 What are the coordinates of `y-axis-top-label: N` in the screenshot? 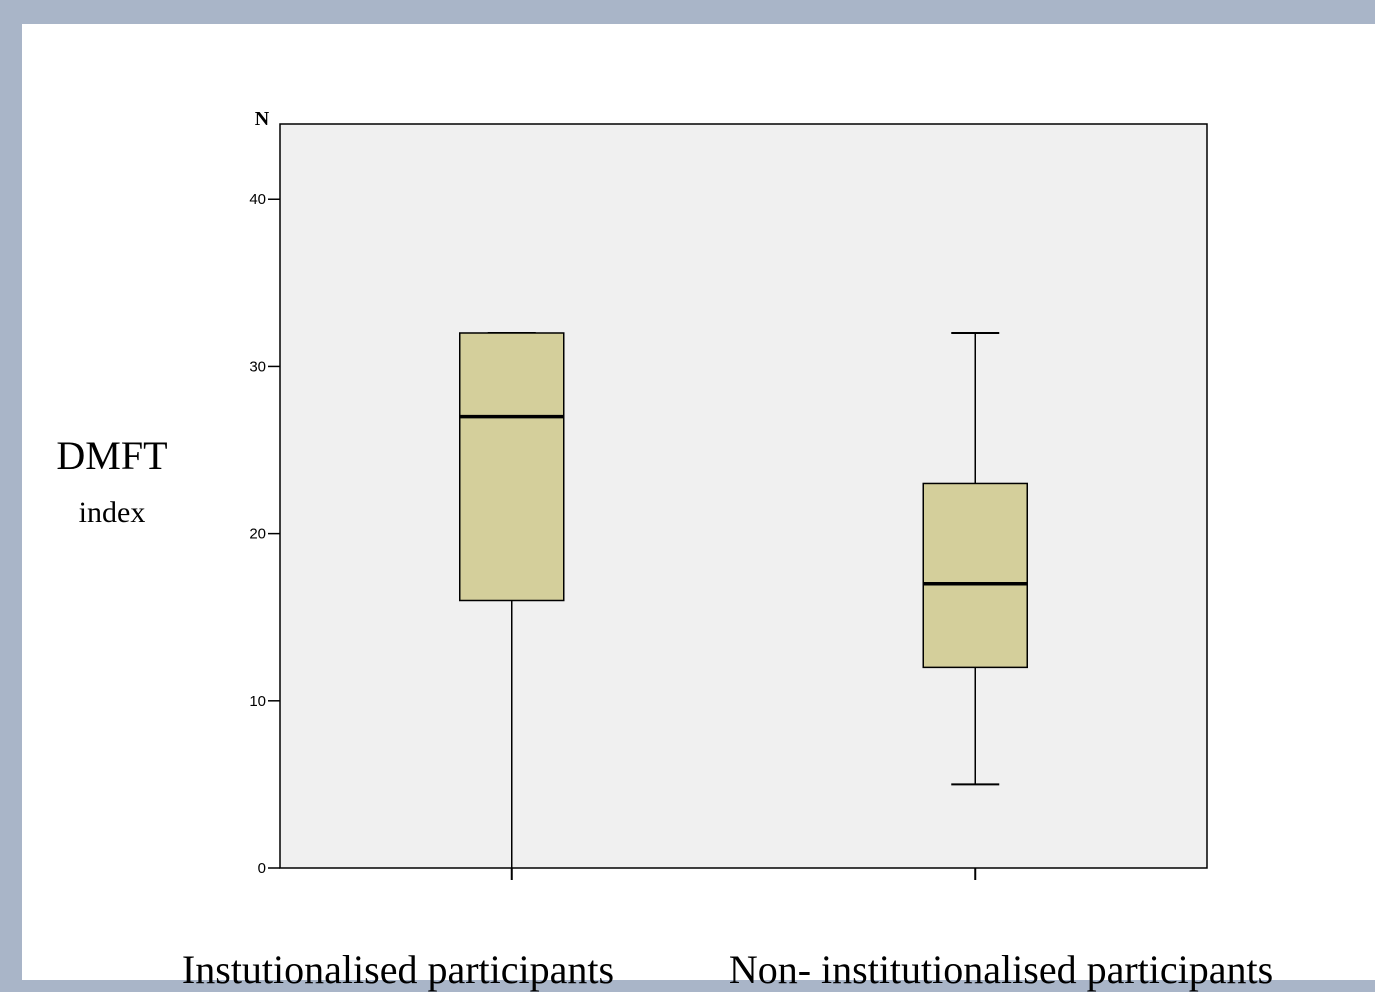 It's located at (262, 119).